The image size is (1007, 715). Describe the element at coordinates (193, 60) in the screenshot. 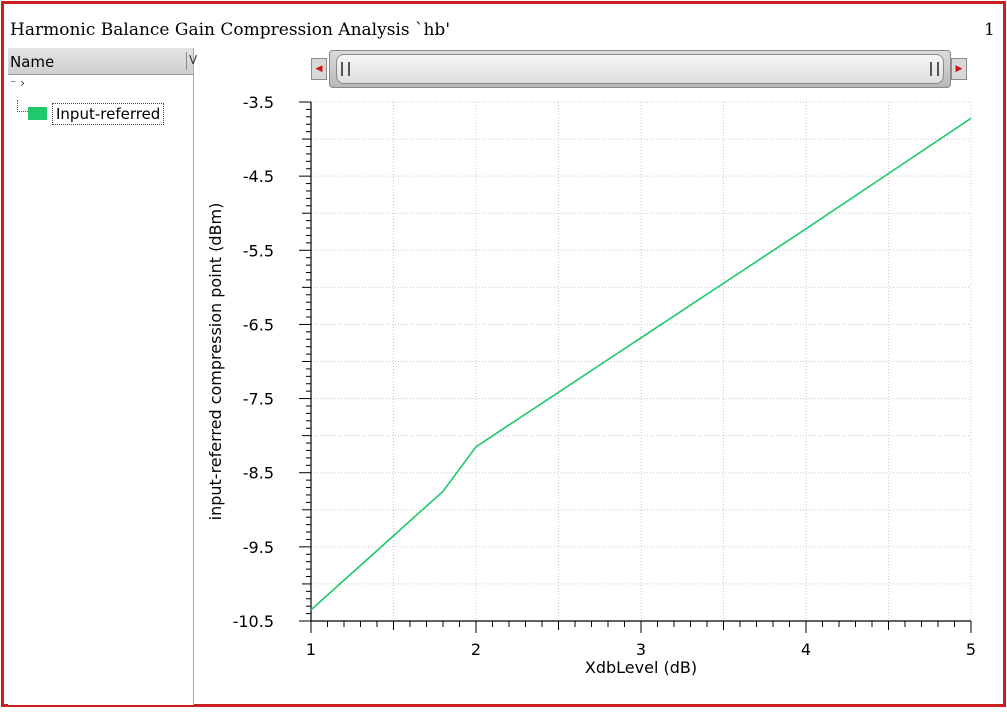

I see `column-header-clipped: V` at that location.